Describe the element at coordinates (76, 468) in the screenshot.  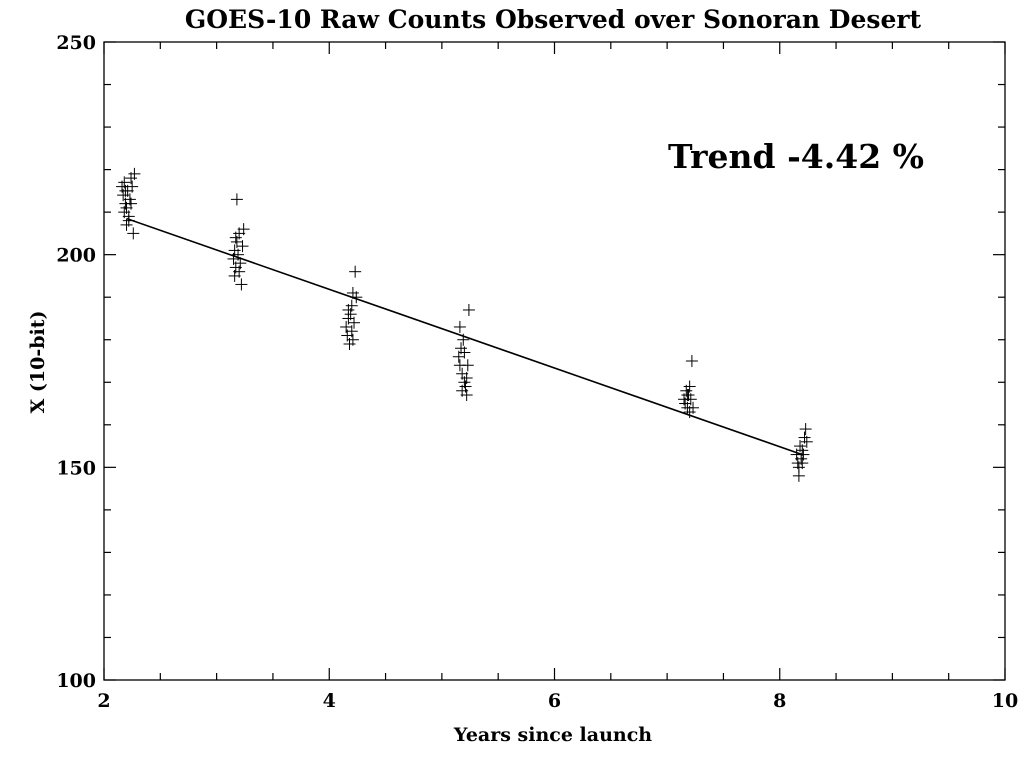
I see `y-tick-label: 150` at that location.